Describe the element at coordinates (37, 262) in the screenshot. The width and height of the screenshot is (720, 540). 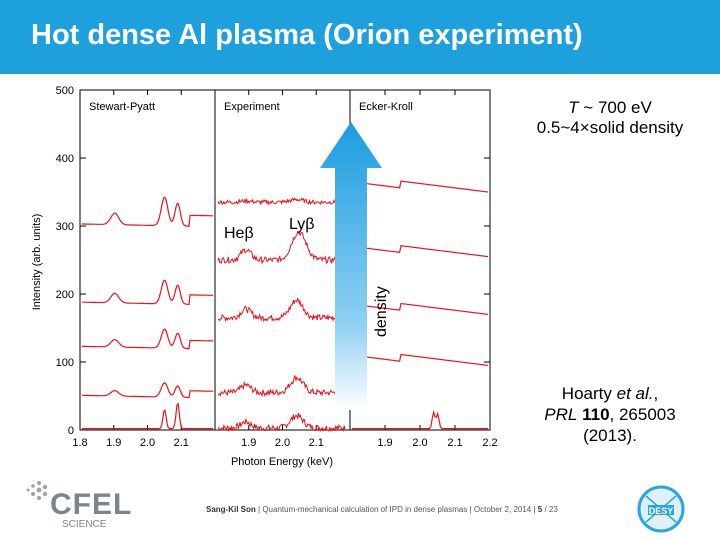
I see `y-axis-label: Intensity (arb. units)` at that location.